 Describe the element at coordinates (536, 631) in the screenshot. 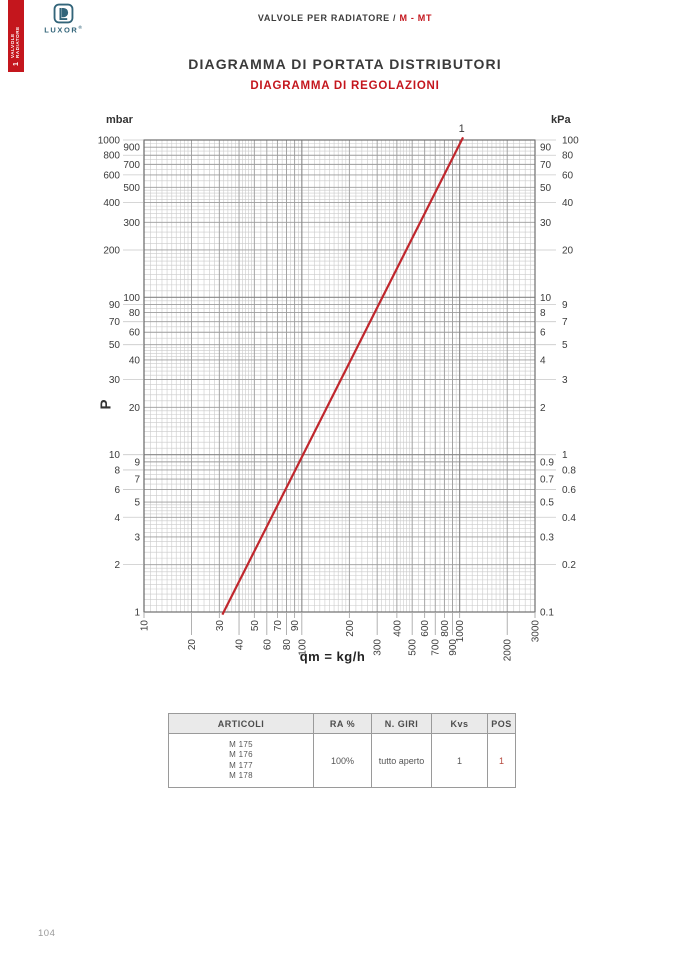

I see `svg-text: 3000` at that location.